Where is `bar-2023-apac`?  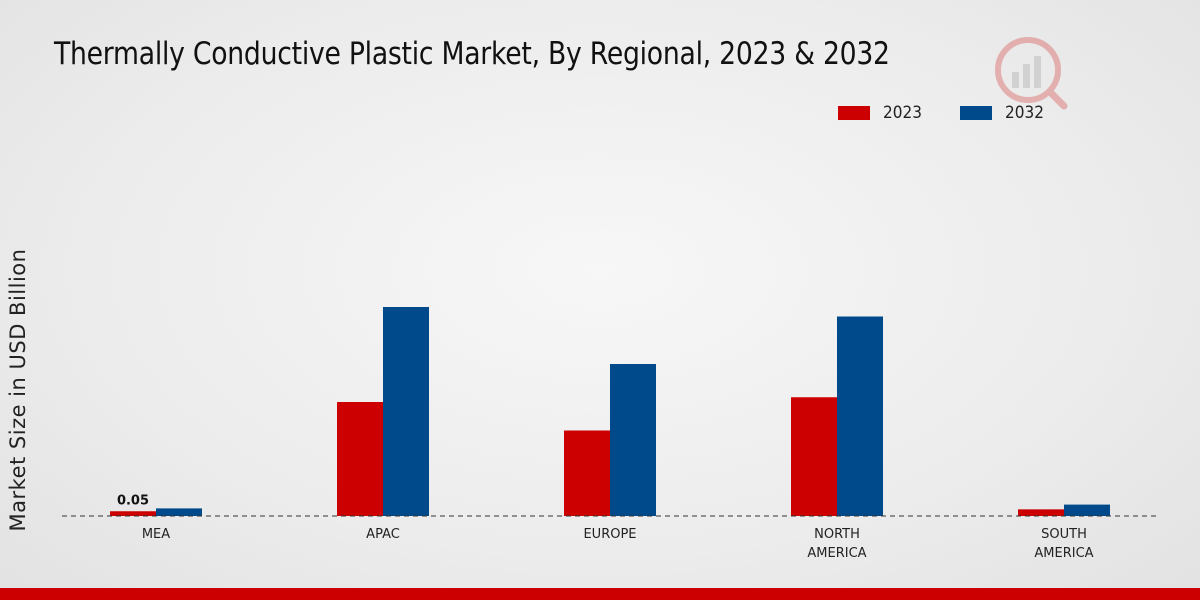
bar-2023-apac is located at coordinates (360, 459).